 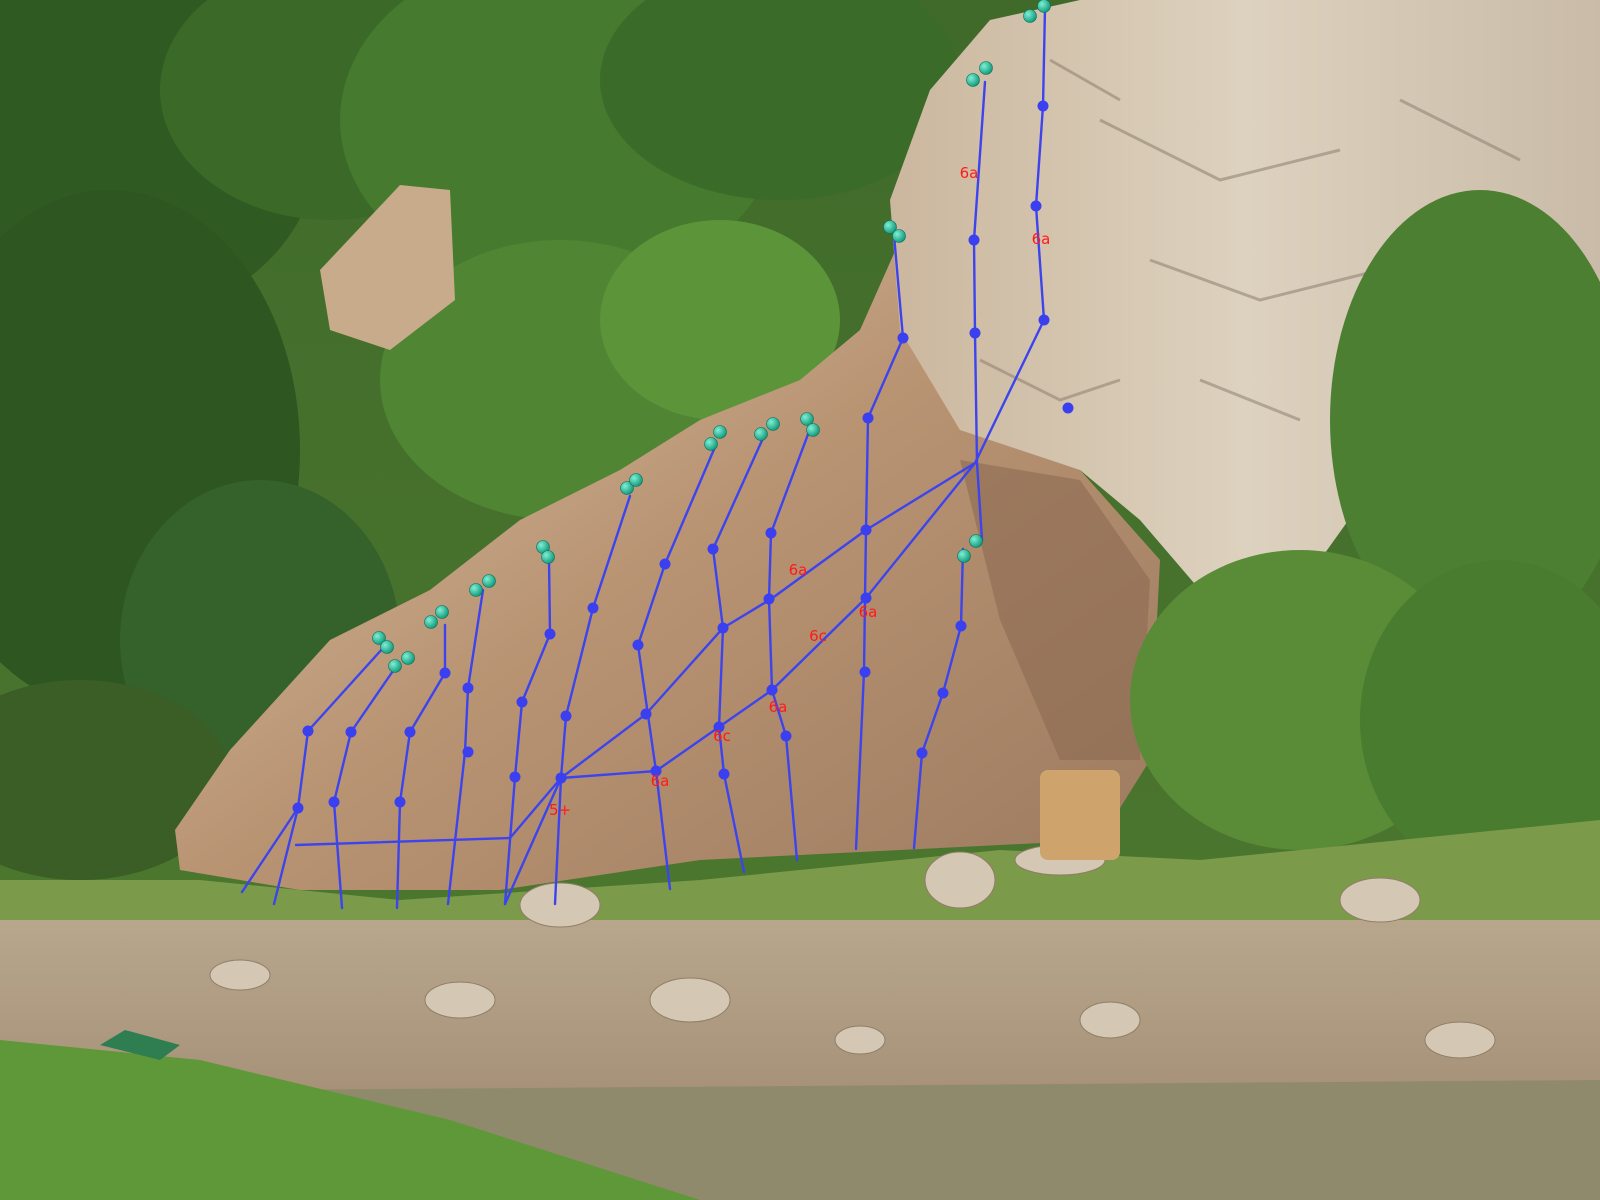 I want to click on foreground-grass, so click(x=350, y=1120).